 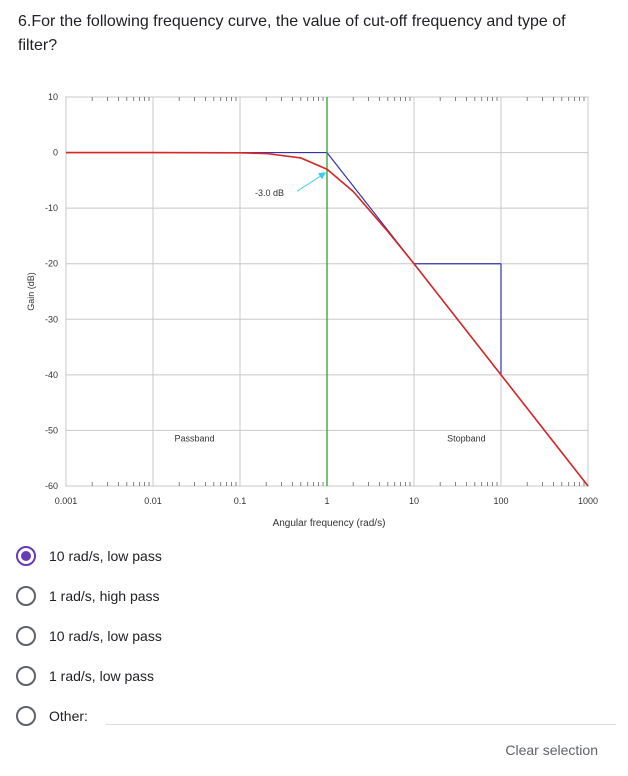 What do you see at coordinates (240, 501) in the screenshot?
I see `x-tick-label: 0.1` at bounding box center [240, 501].